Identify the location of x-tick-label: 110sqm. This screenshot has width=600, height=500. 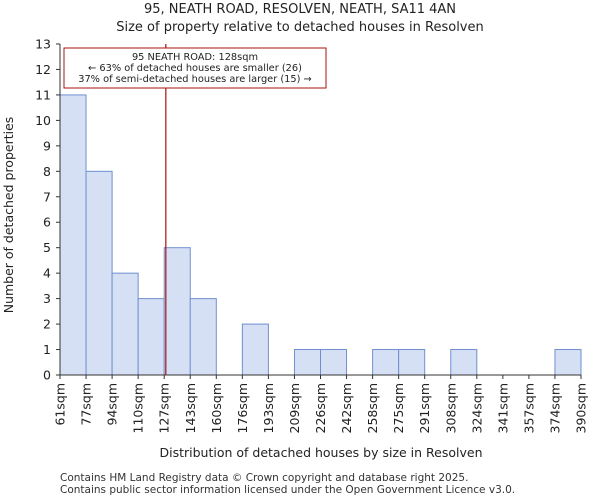
(138, 408).